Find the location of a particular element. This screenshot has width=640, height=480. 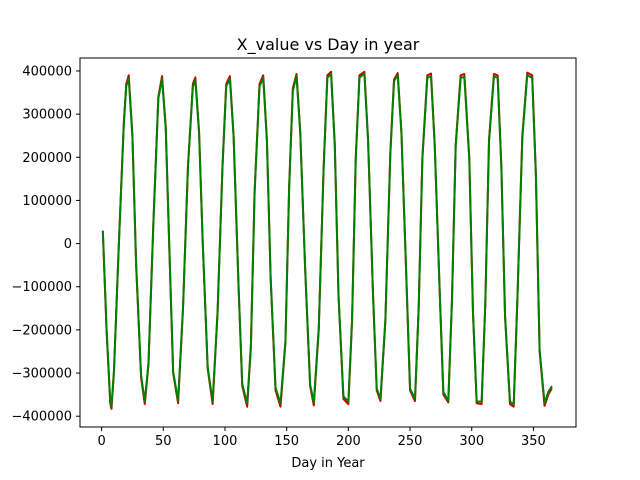

y-tick-label: 200000 is located at coordinates (47, 158).